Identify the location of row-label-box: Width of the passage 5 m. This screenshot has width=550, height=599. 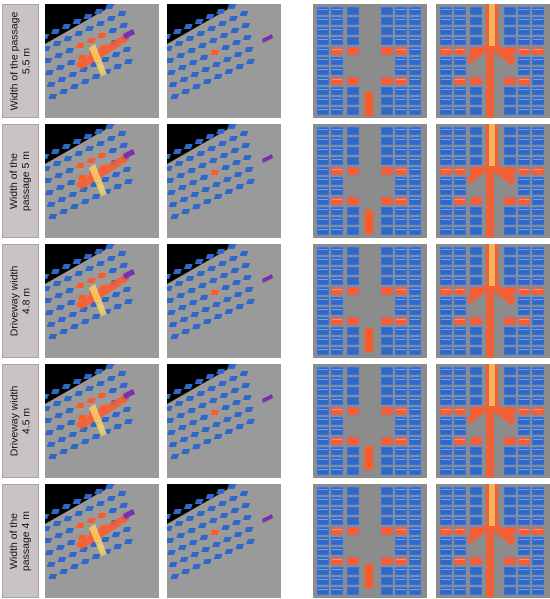
(20, 181).